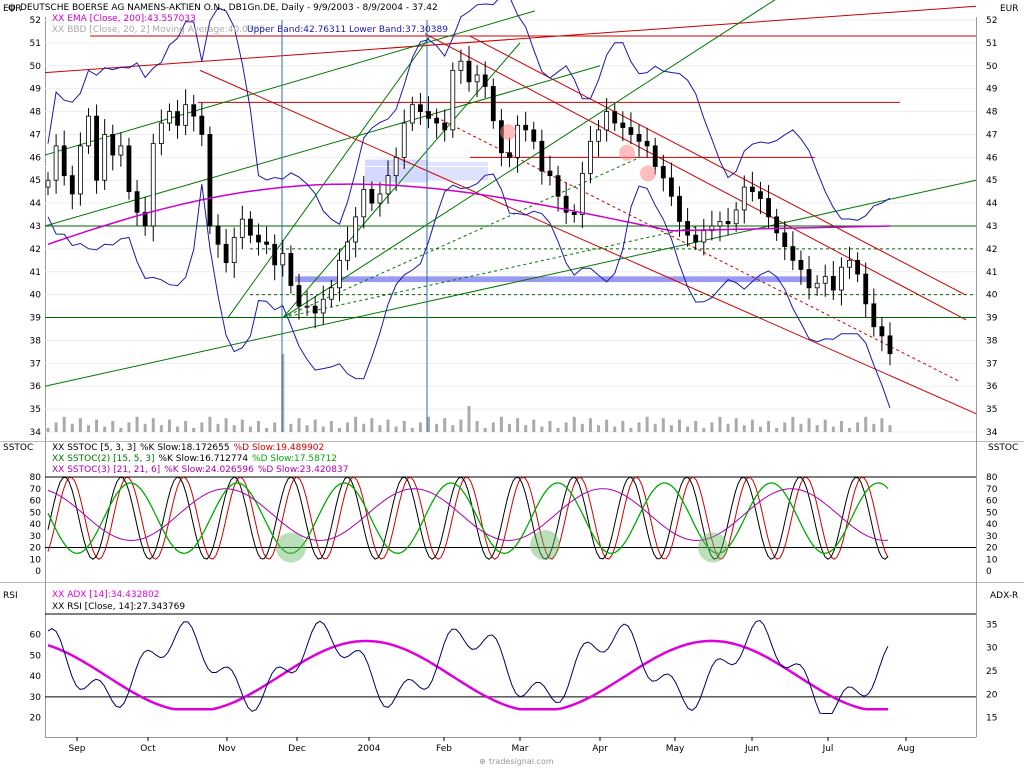  What do you see at coordinates (1004, 596) in the screenshot?
I see `rsi-label-right: ADX-R` at bounding box center [1004, 596].